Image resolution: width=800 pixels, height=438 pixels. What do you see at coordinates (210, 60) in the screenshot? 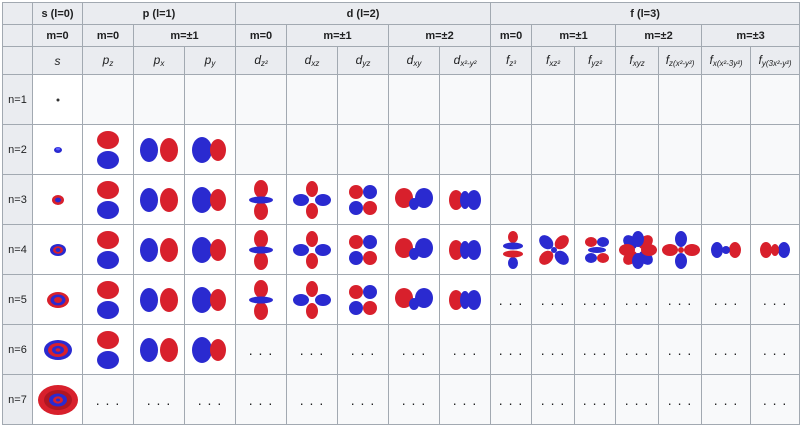
I see `orbital-name-3: py` at bounding box center [210, 60].